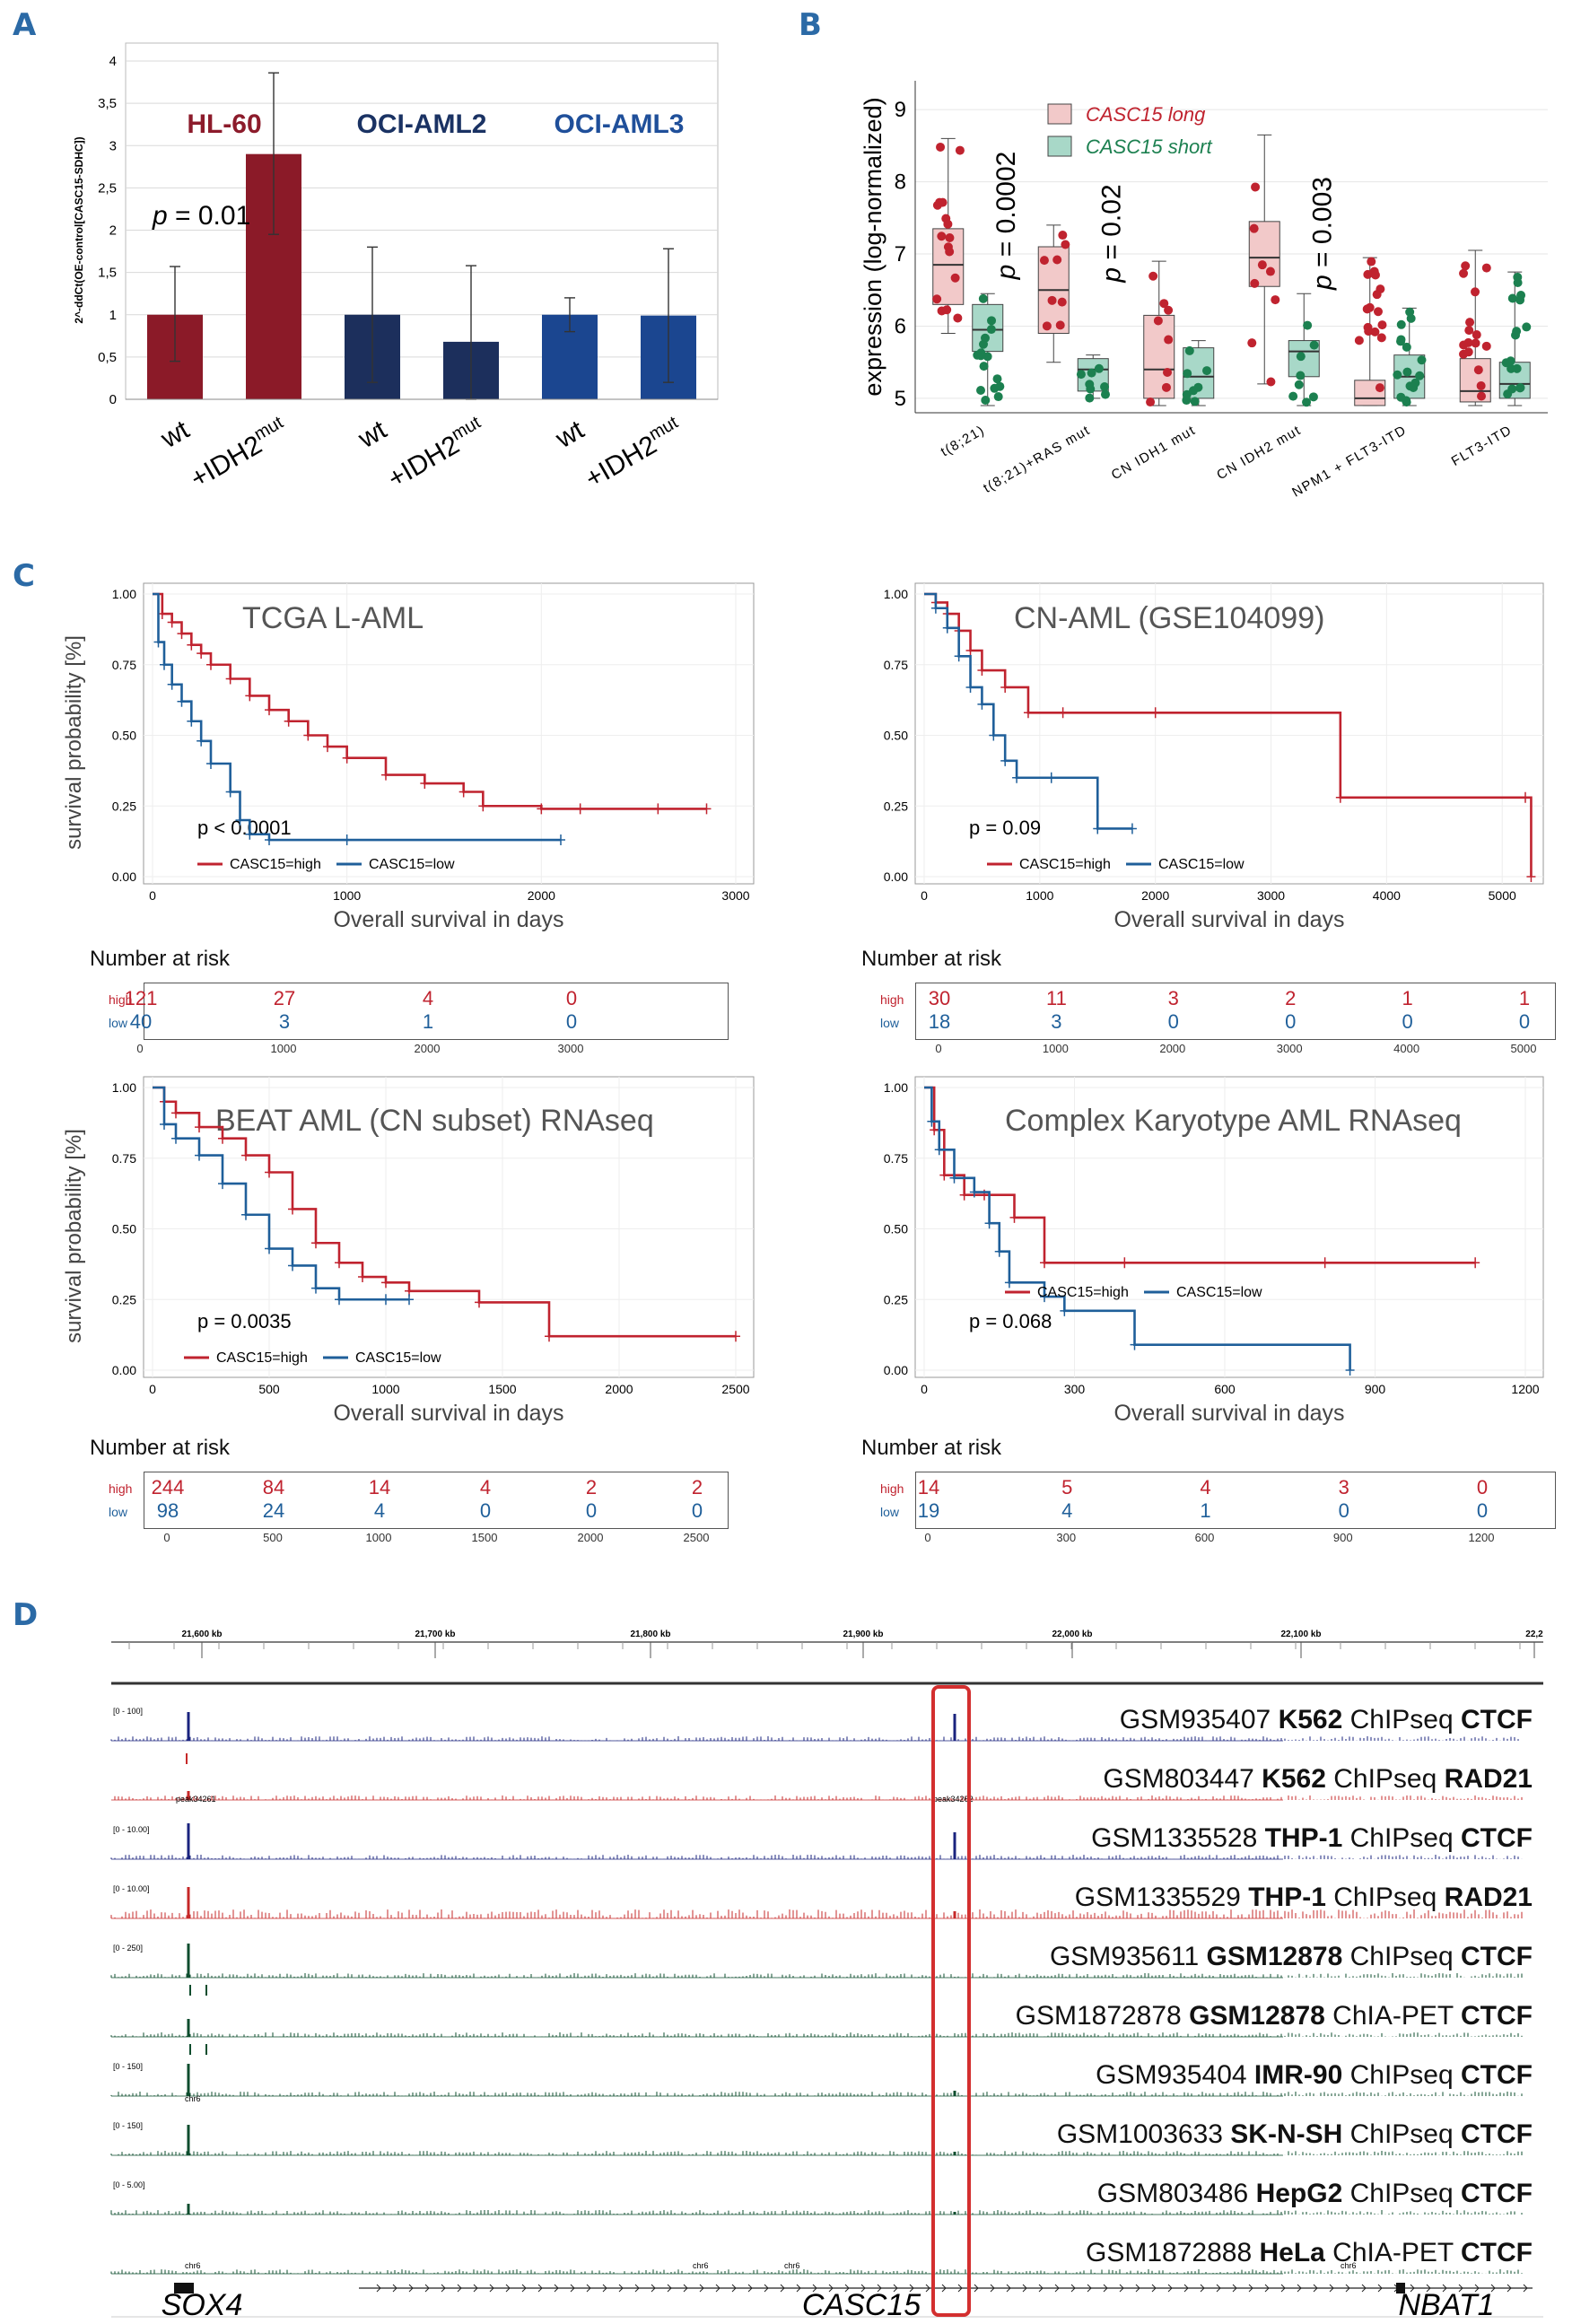 Image resolution: width=1572 pixels, height=2324 pixels. Describe the element at coordinates (430, 701) in the screenshot. I see `km-curve-high` at that location.